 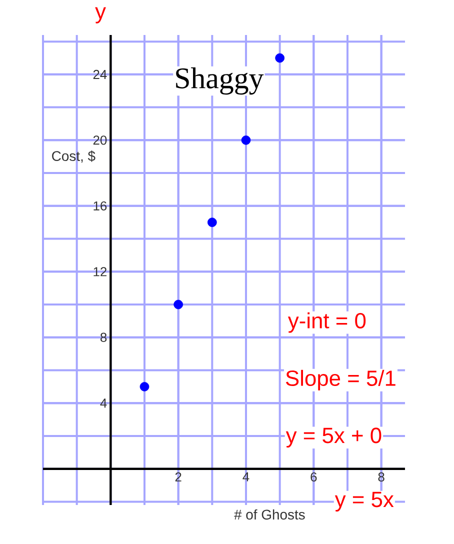 I want to click on annotation: y = 5x + 0, so click(x=334, y=438).